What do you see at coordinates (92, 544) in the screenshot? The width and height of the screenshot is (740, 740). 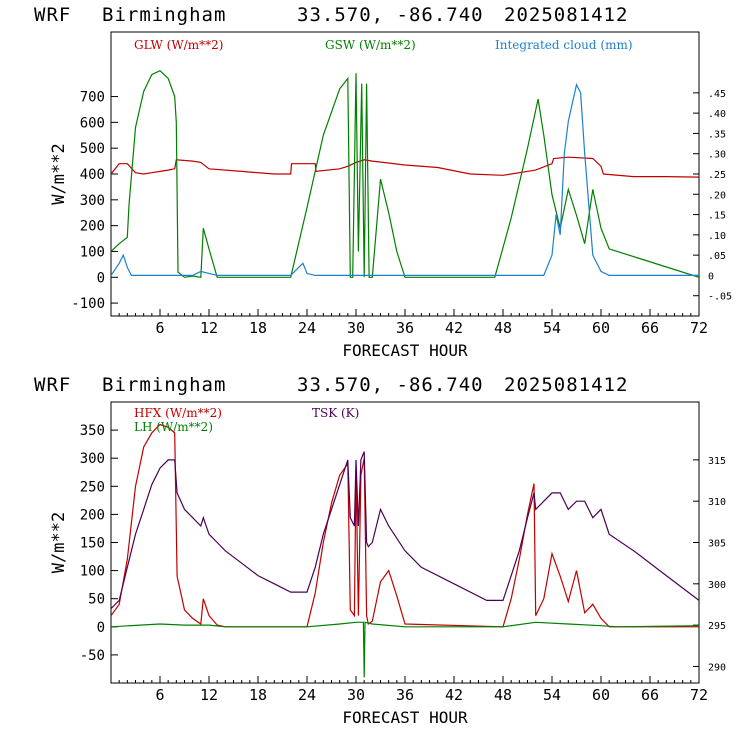 I see `y-tick-label: 150` at bounding box center [92, 544].